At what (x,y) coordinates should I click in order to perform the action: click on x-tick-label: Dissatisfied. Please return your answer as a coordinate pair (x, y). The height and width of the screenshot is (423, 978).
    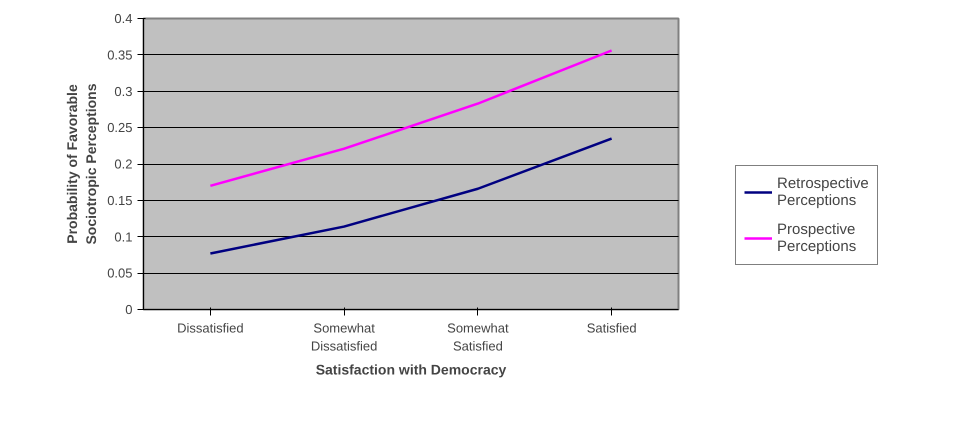
    Looking at the image, I should click on (210, 328).